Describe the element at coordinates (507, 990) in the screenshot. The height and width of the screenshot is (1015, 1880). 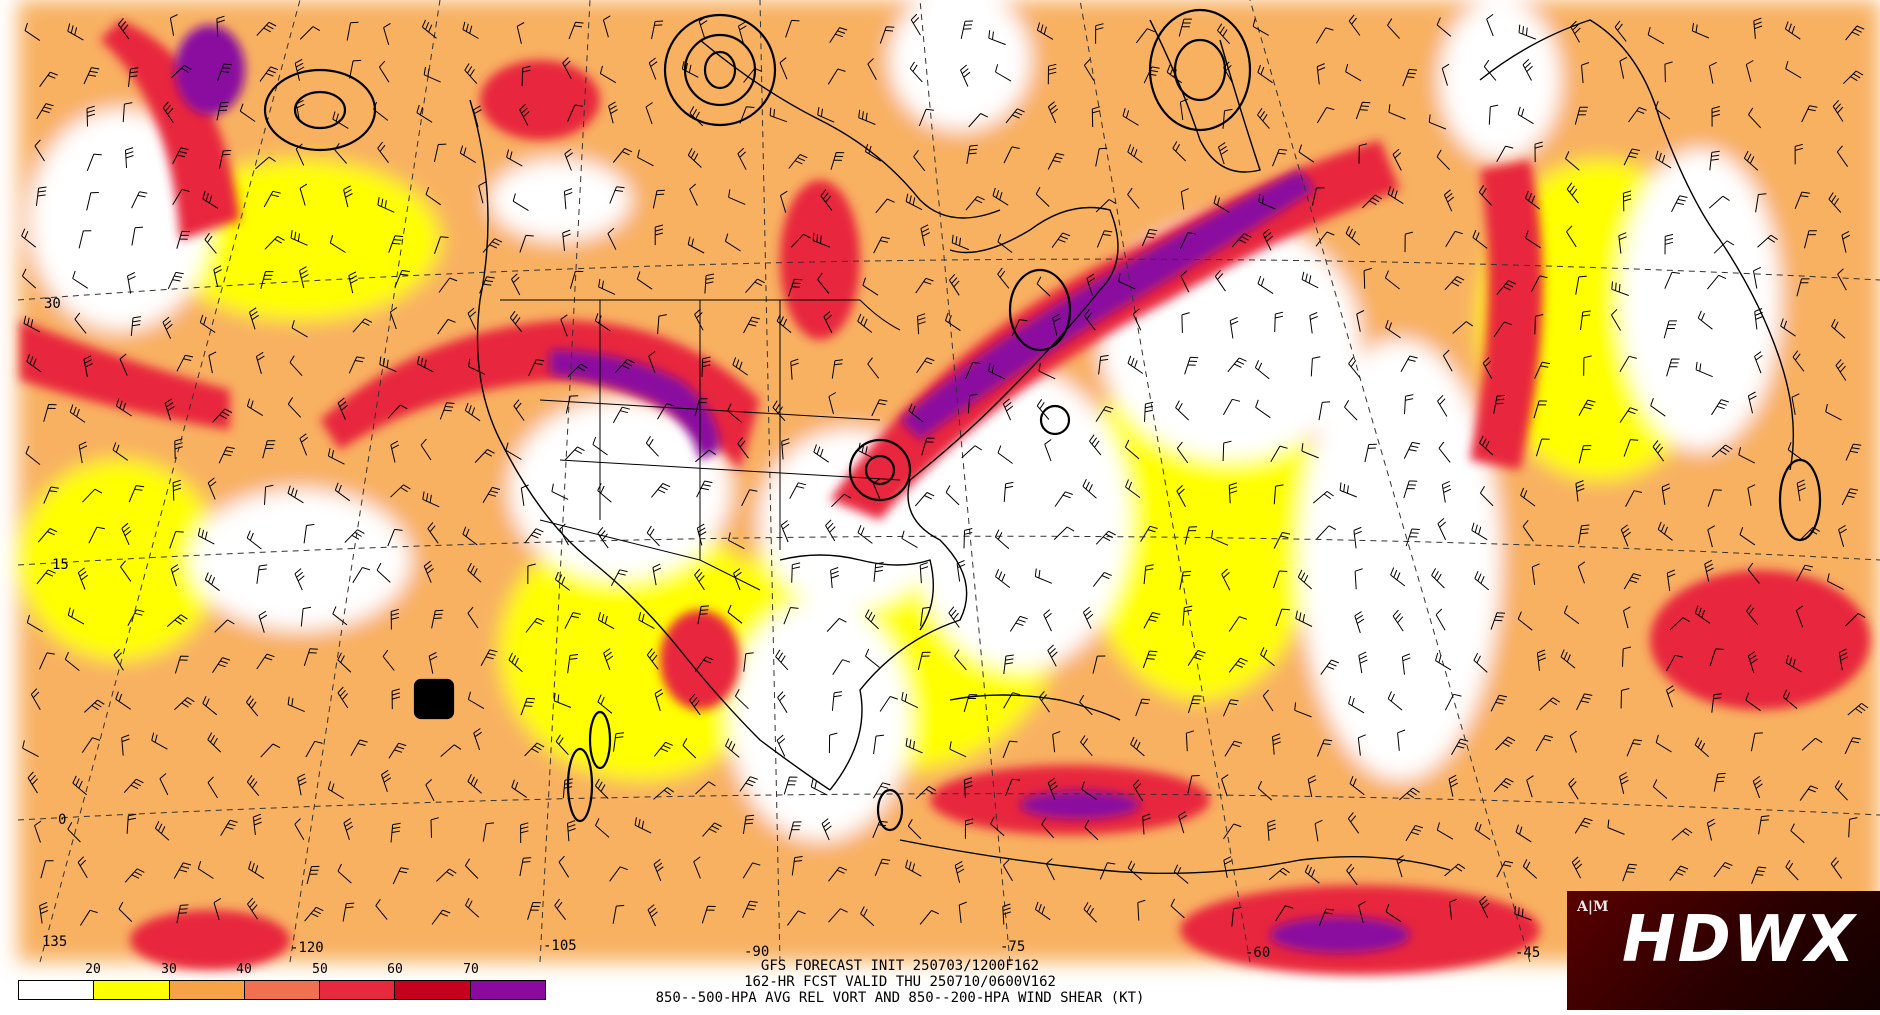
I see `colorbar-swatch` at that location.